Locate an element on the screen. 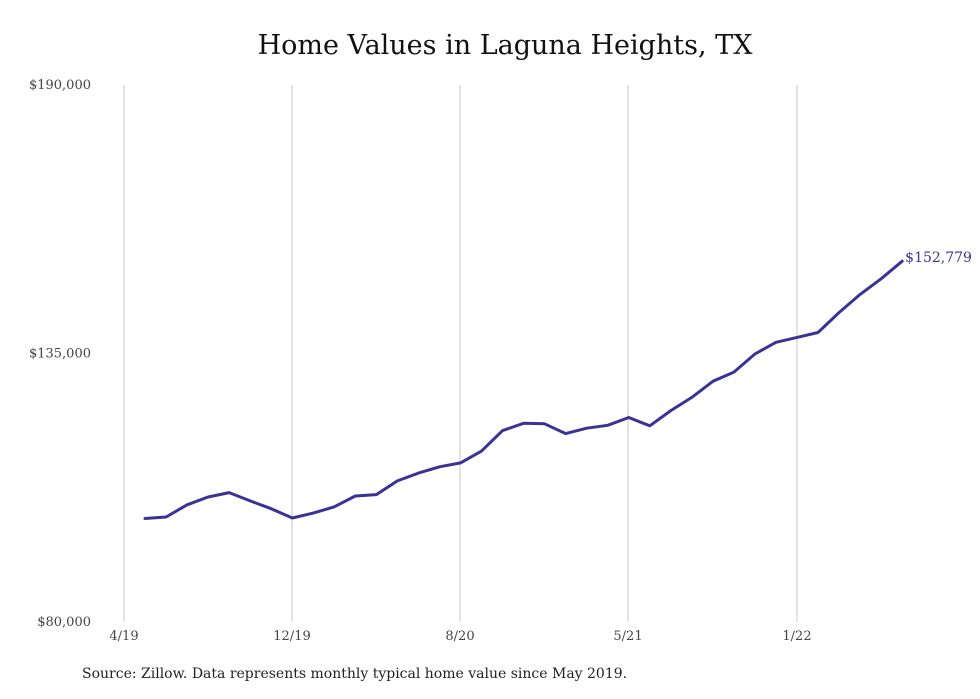 The image size is (980, 699). y-axis-ticks: $190,000 $135,000 $80,000 is located at coordinates (60, 354).